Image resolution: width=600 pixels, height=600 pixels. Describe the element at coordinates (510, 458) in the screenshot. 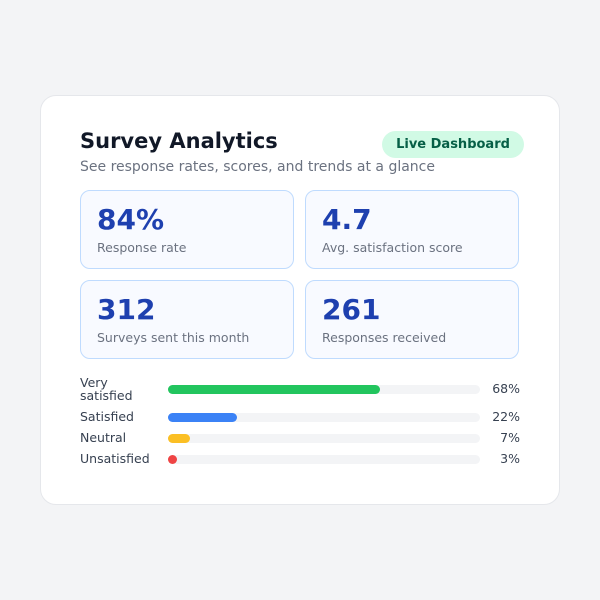

I see `bar-value: 3%` at that location.